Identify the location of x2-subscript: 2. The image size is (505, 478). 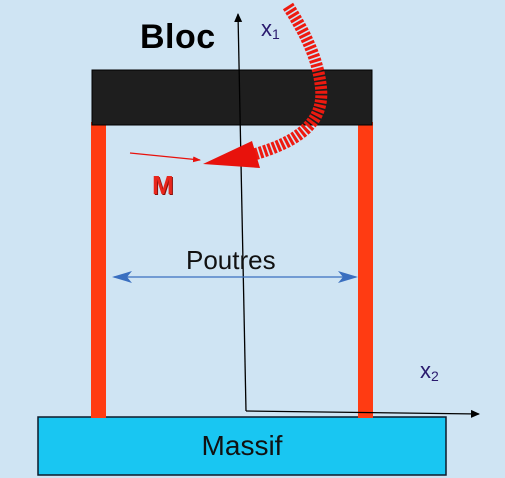
(435, 376).